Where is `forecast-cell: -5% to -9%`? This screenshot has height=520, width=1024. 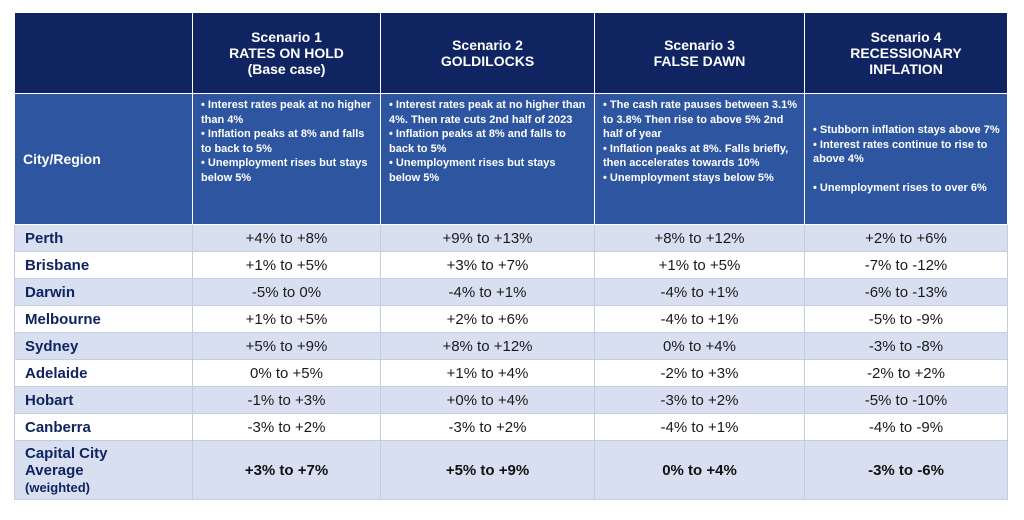
forecast-cell: -5% to -9% is located at coordinates (906, 319).